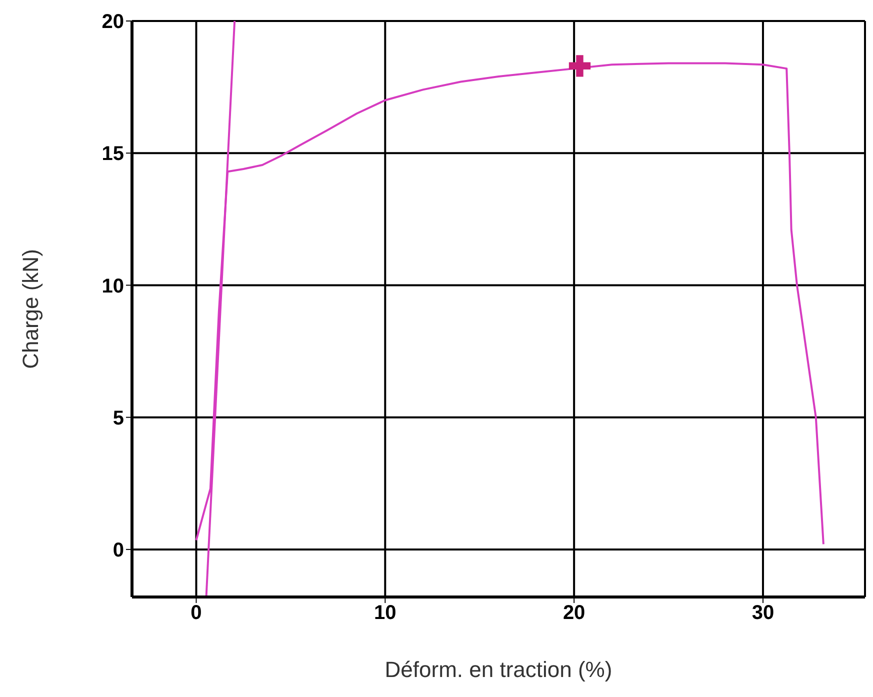 The height and width of the screenshot is (697, 873). Describe the element at coordinates (113, 286) in the screenshot. I see `y-tick-label: 10` at that location.